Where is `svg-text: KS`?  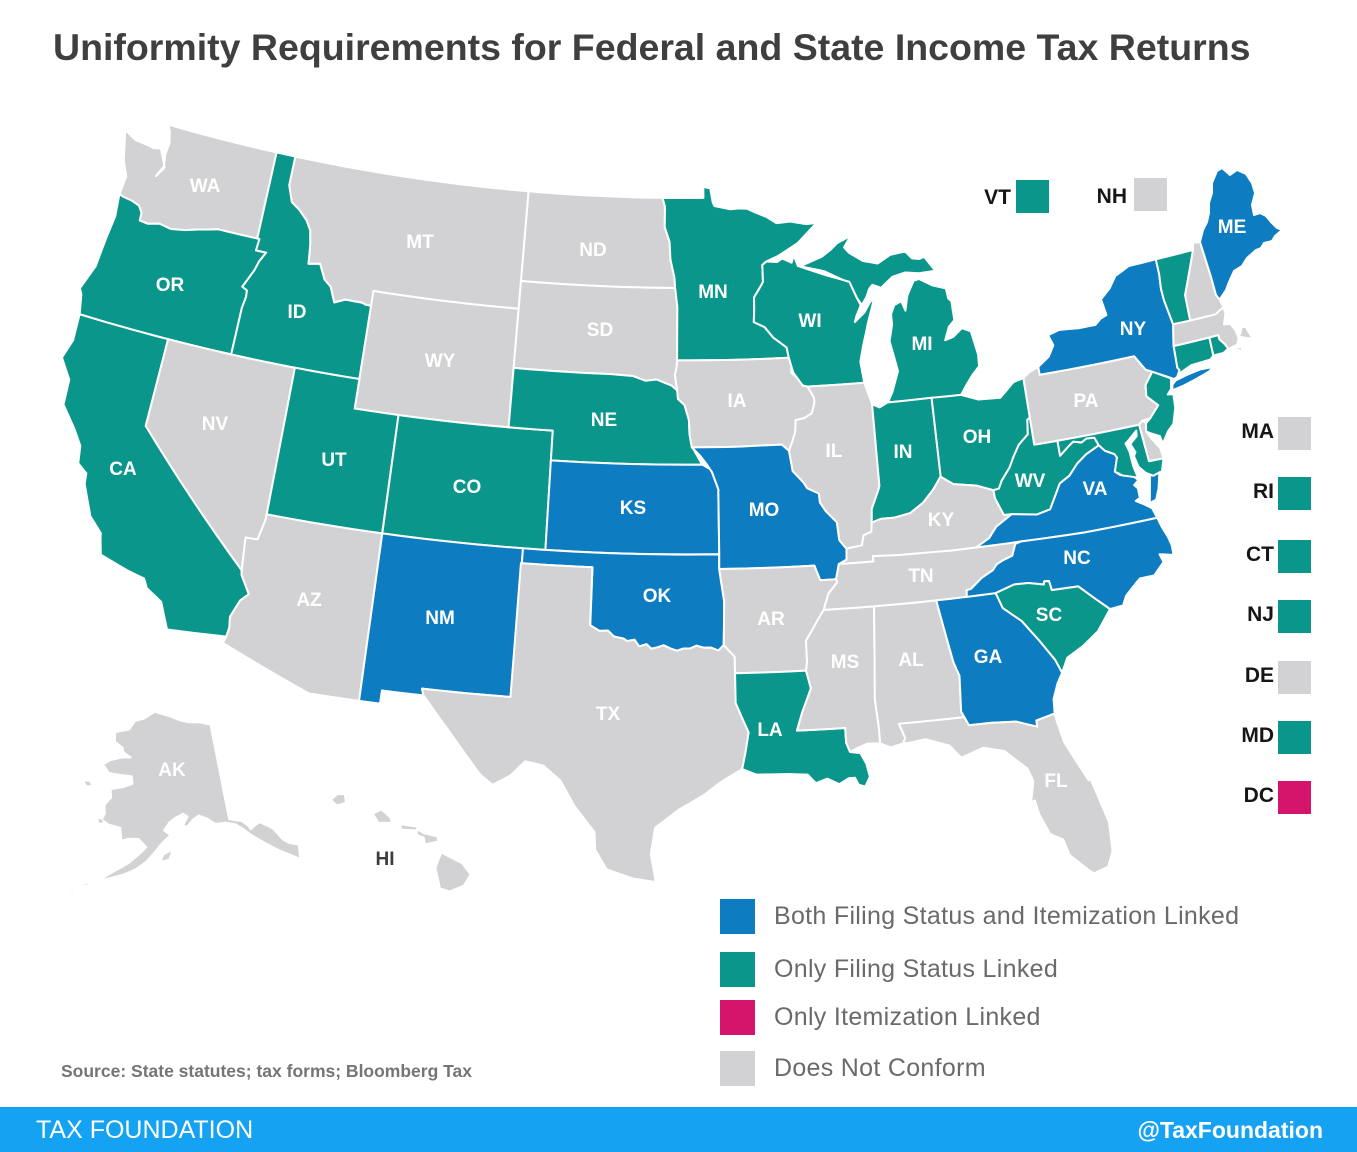 svg-text: KS is located at coordinates (633, 508).